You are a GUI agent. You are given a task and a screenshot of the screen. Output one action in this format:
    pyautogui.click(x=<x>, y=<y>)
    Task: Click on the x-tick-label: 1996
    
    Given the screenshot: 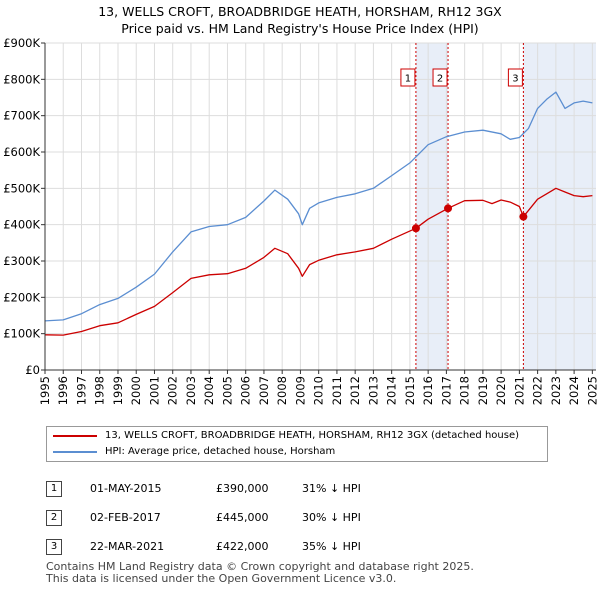 What is the action you would take?
    pyautogui.click(x=63, y=390)
    